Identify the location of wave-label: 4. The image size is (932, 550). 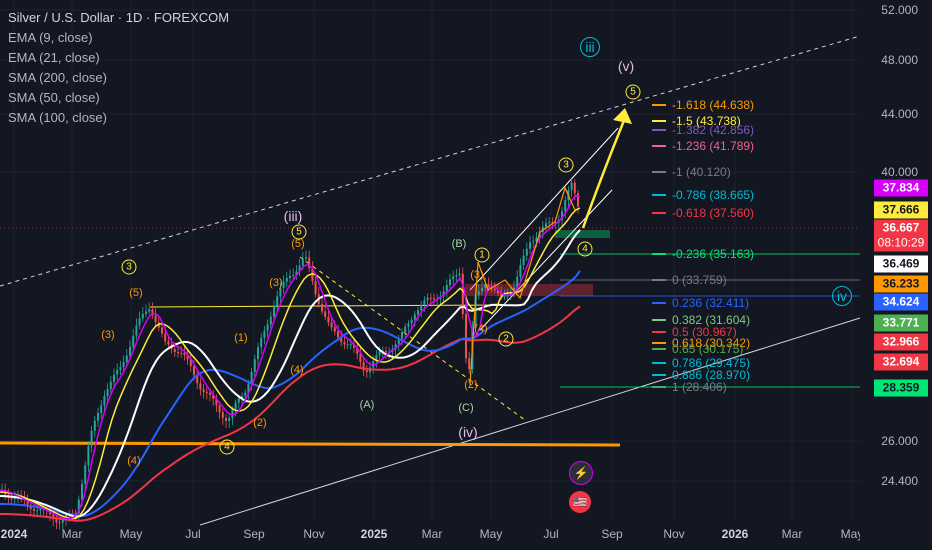
(585, 249).